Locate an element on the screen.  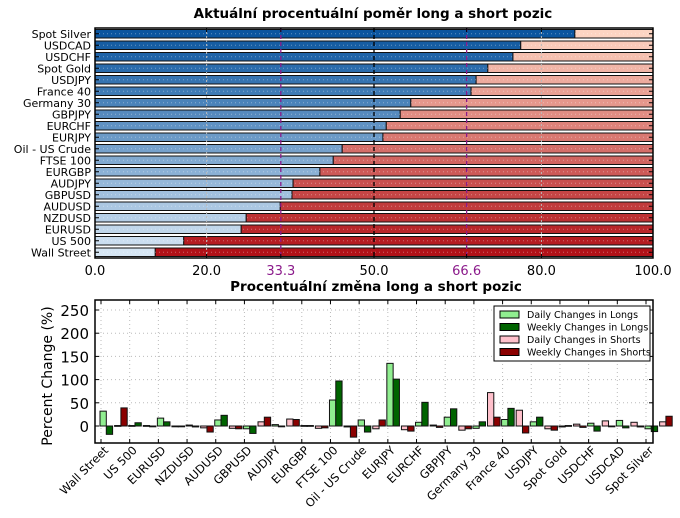
y-tick-label: 100 is located at coordinates (74, 381).